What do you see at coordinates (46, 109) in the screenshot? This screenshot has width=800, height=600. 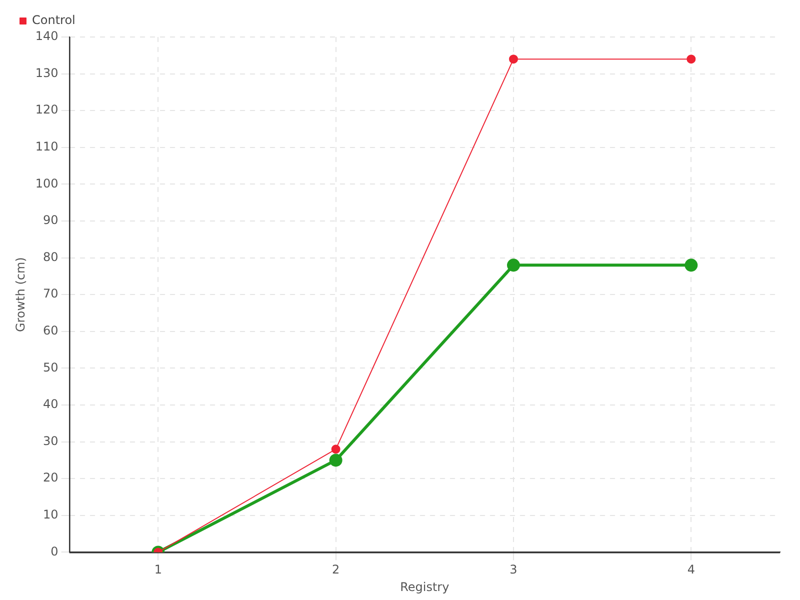 I see `y-tick-label: 120` at bounding box center [46, 109].